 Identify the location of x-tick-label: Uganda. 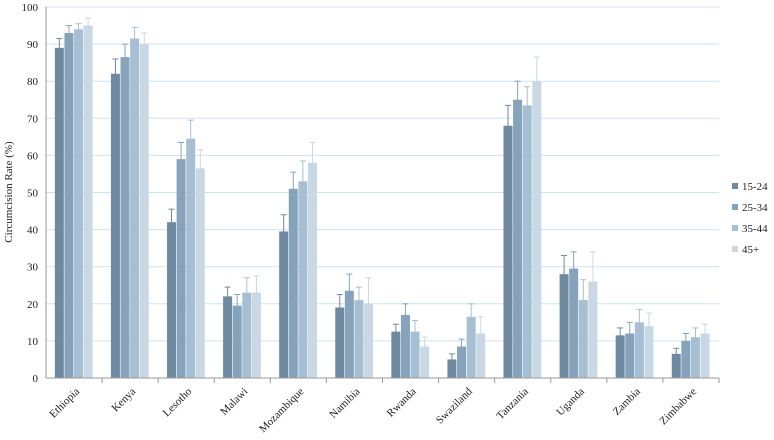
(570, 402).